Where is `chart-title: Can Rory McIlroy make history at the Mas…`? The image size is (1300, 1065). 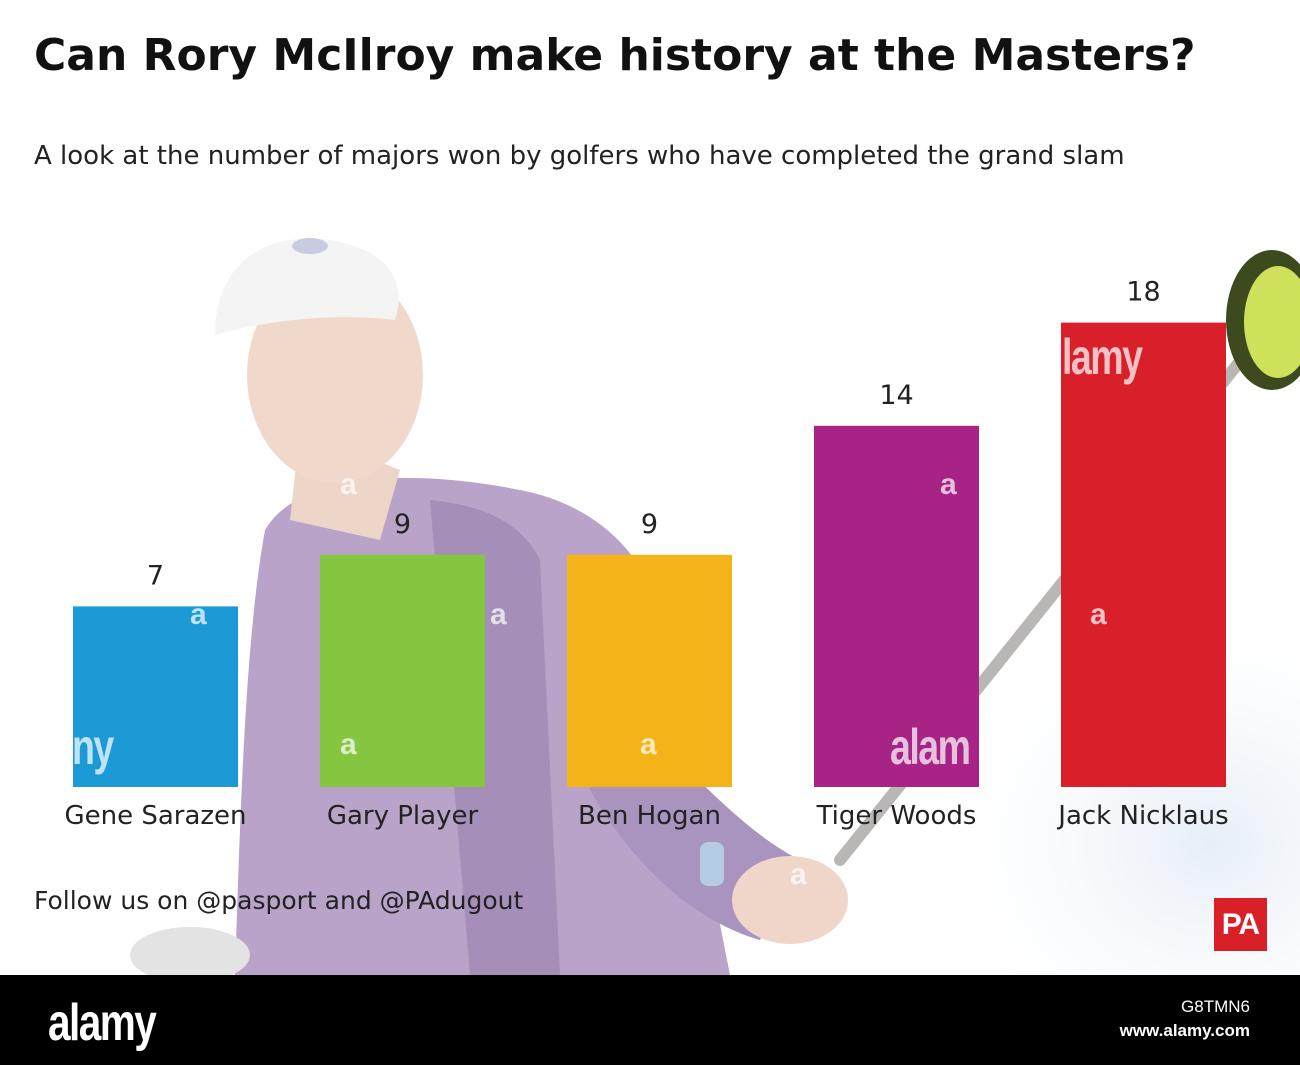 chart-title: Can Rory McIlroy make history at the Mas… is located at coordinates (615, 55).